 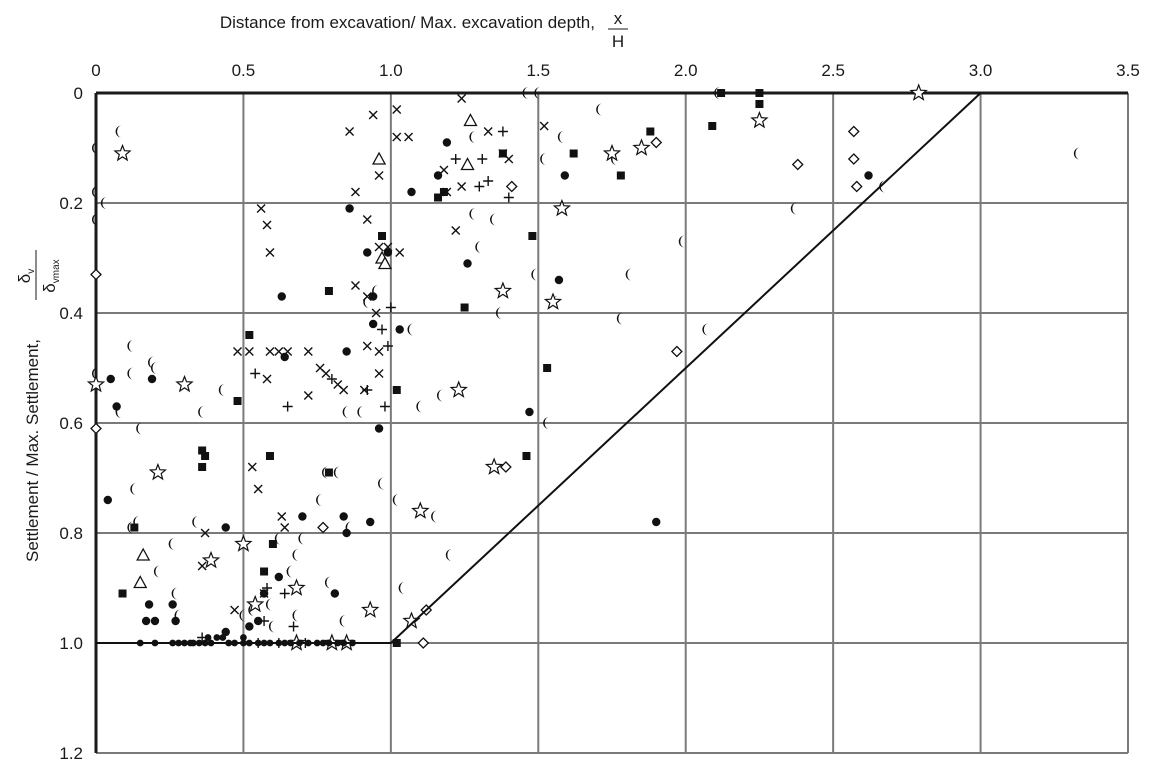 I want to click on x-tick-label: 1.0, so click(x=391, y=70).